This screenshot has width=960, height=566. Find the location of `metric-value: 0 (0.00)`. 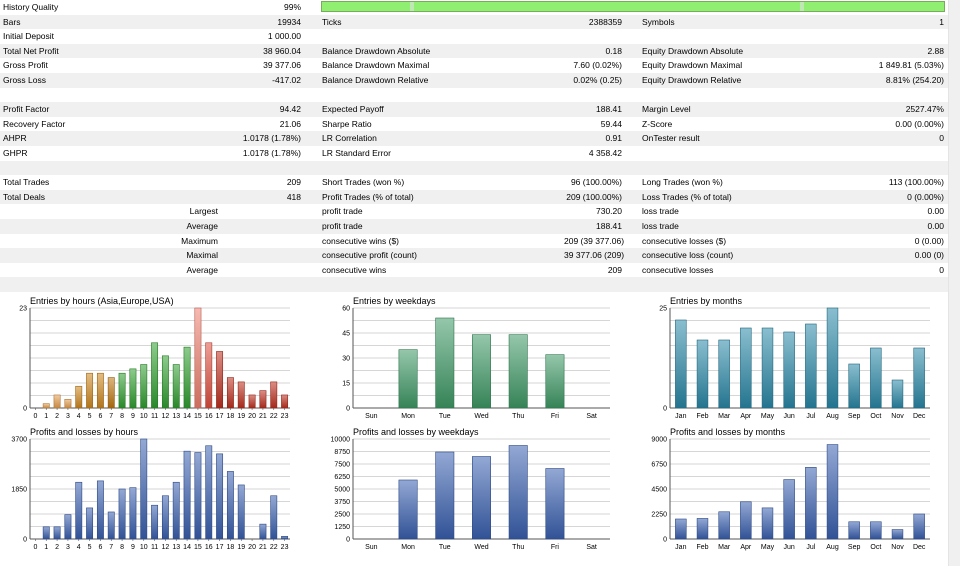

metric-value: 0 (0.00) is located at coordinates (929, 240).